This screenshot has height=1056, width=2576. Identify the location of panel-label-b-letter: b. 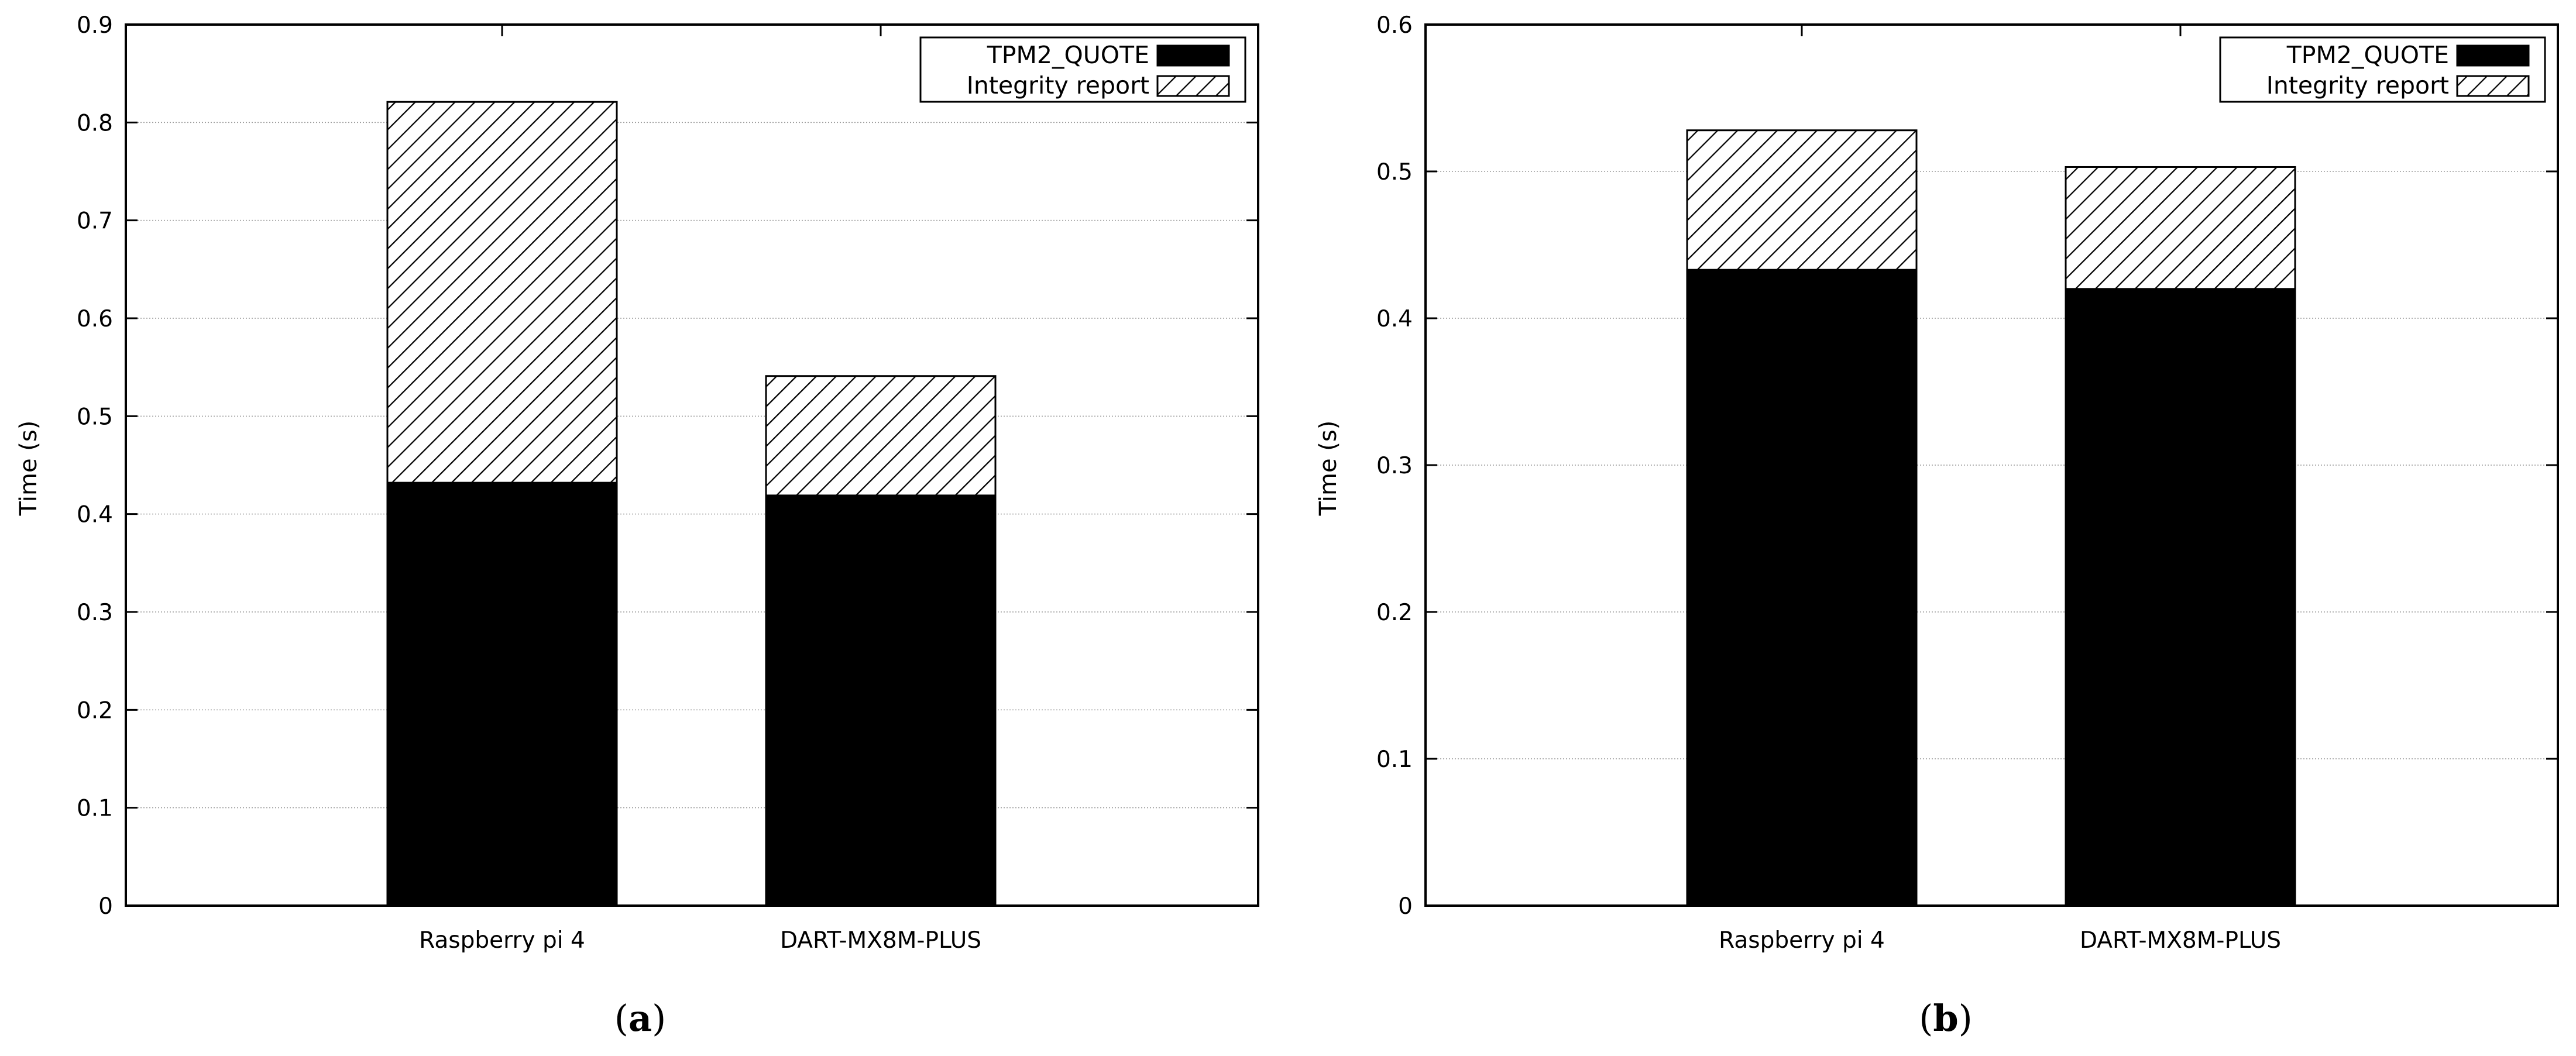
(1946, 1018).